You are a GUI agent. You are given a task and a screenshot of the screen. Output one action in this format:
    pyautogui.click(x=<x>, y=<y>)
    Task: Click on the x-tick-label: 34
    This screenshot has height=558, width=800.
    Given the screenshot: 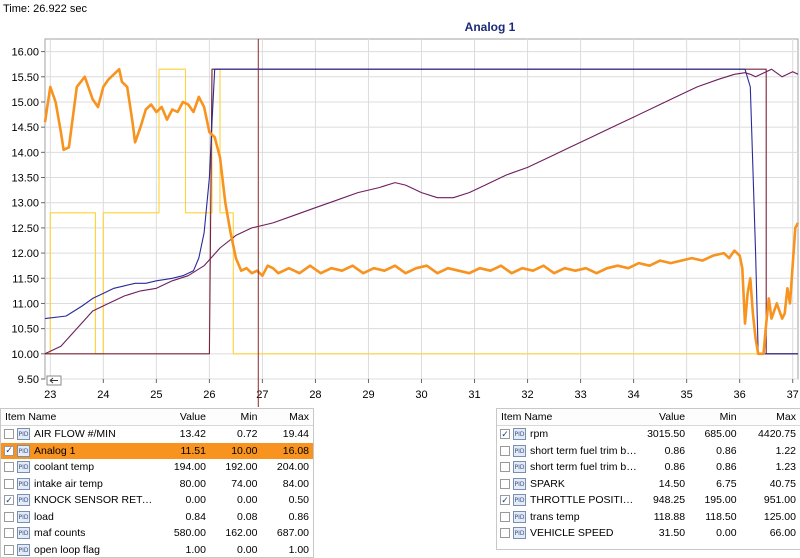 What is the action you would take?
    pyautogui.click(x=633, y=395)
    